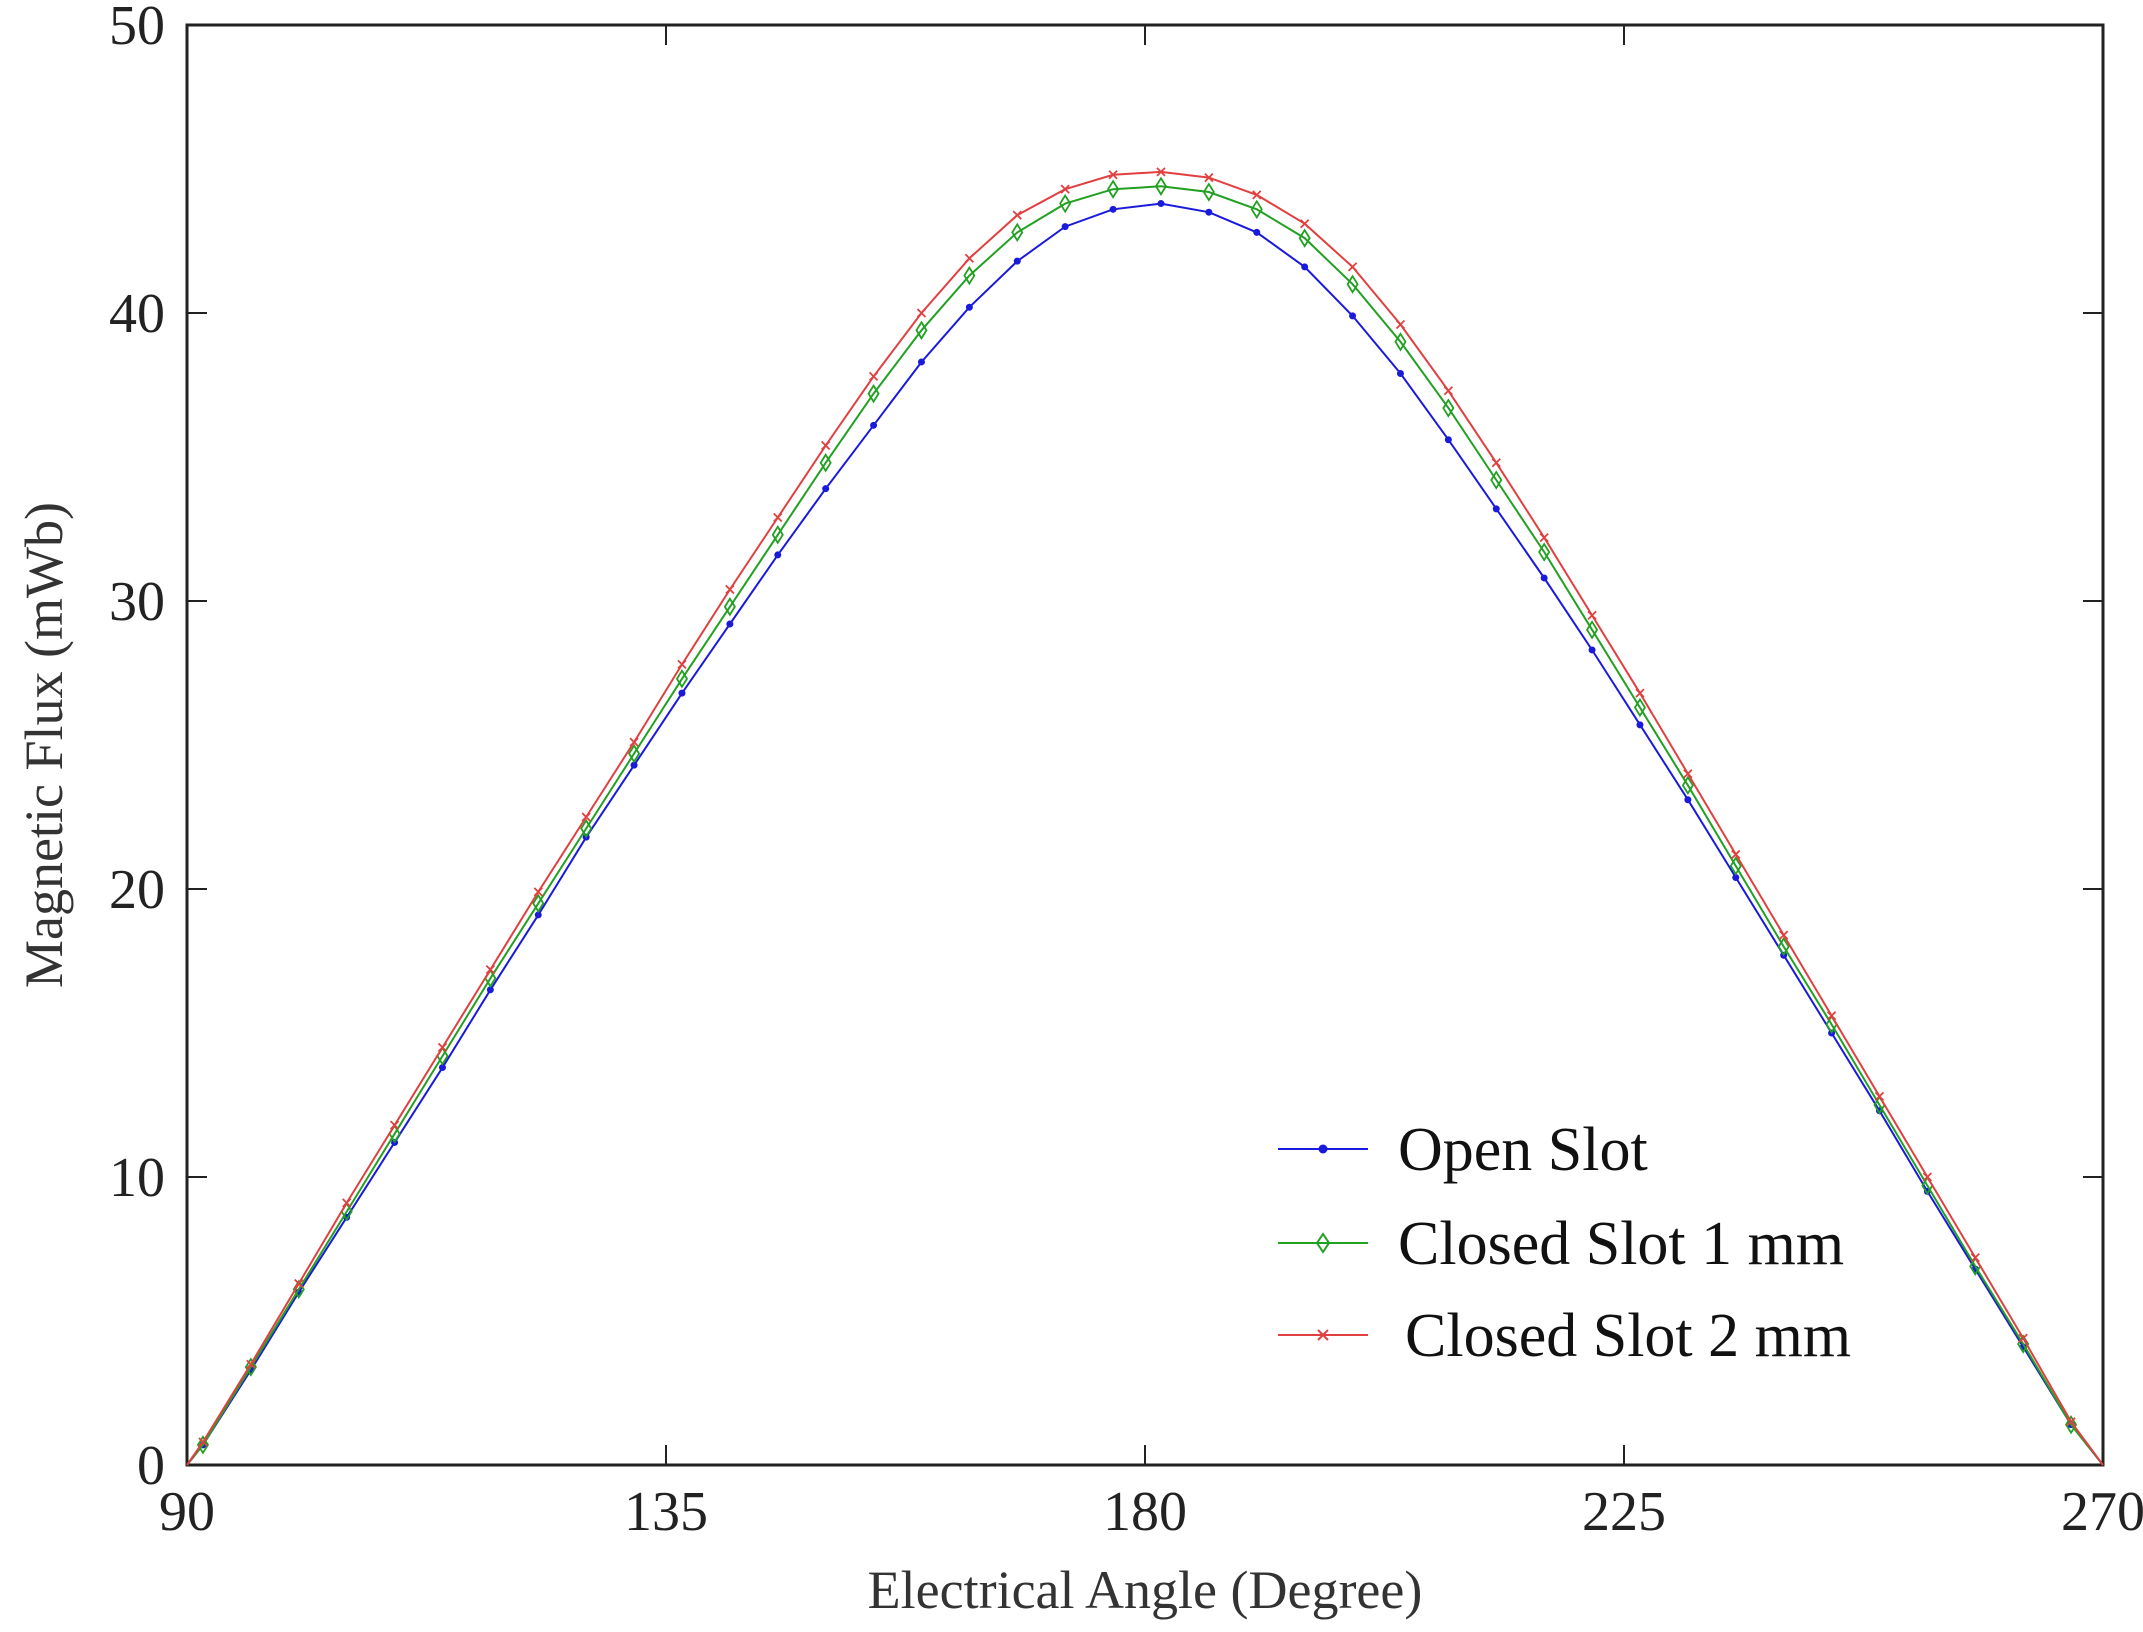 The height and width of the screenshot is (1632, 2143). Describe the element at coordinates (137, 890) in the screenshot. I see `y-tick-label: 20` at that location.